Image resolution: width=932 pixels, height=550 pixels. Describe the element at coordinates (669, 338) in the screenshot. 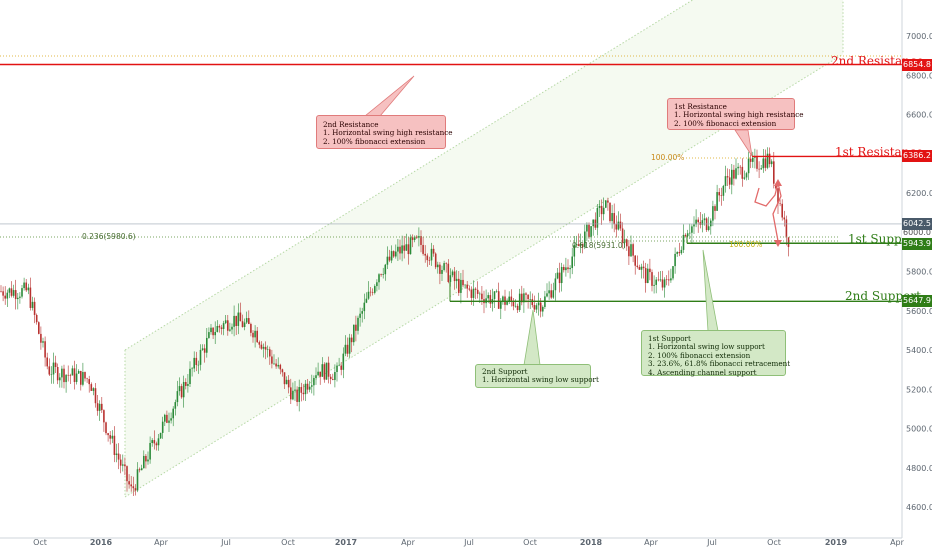

I see `note-title: 1st Support` at that location.